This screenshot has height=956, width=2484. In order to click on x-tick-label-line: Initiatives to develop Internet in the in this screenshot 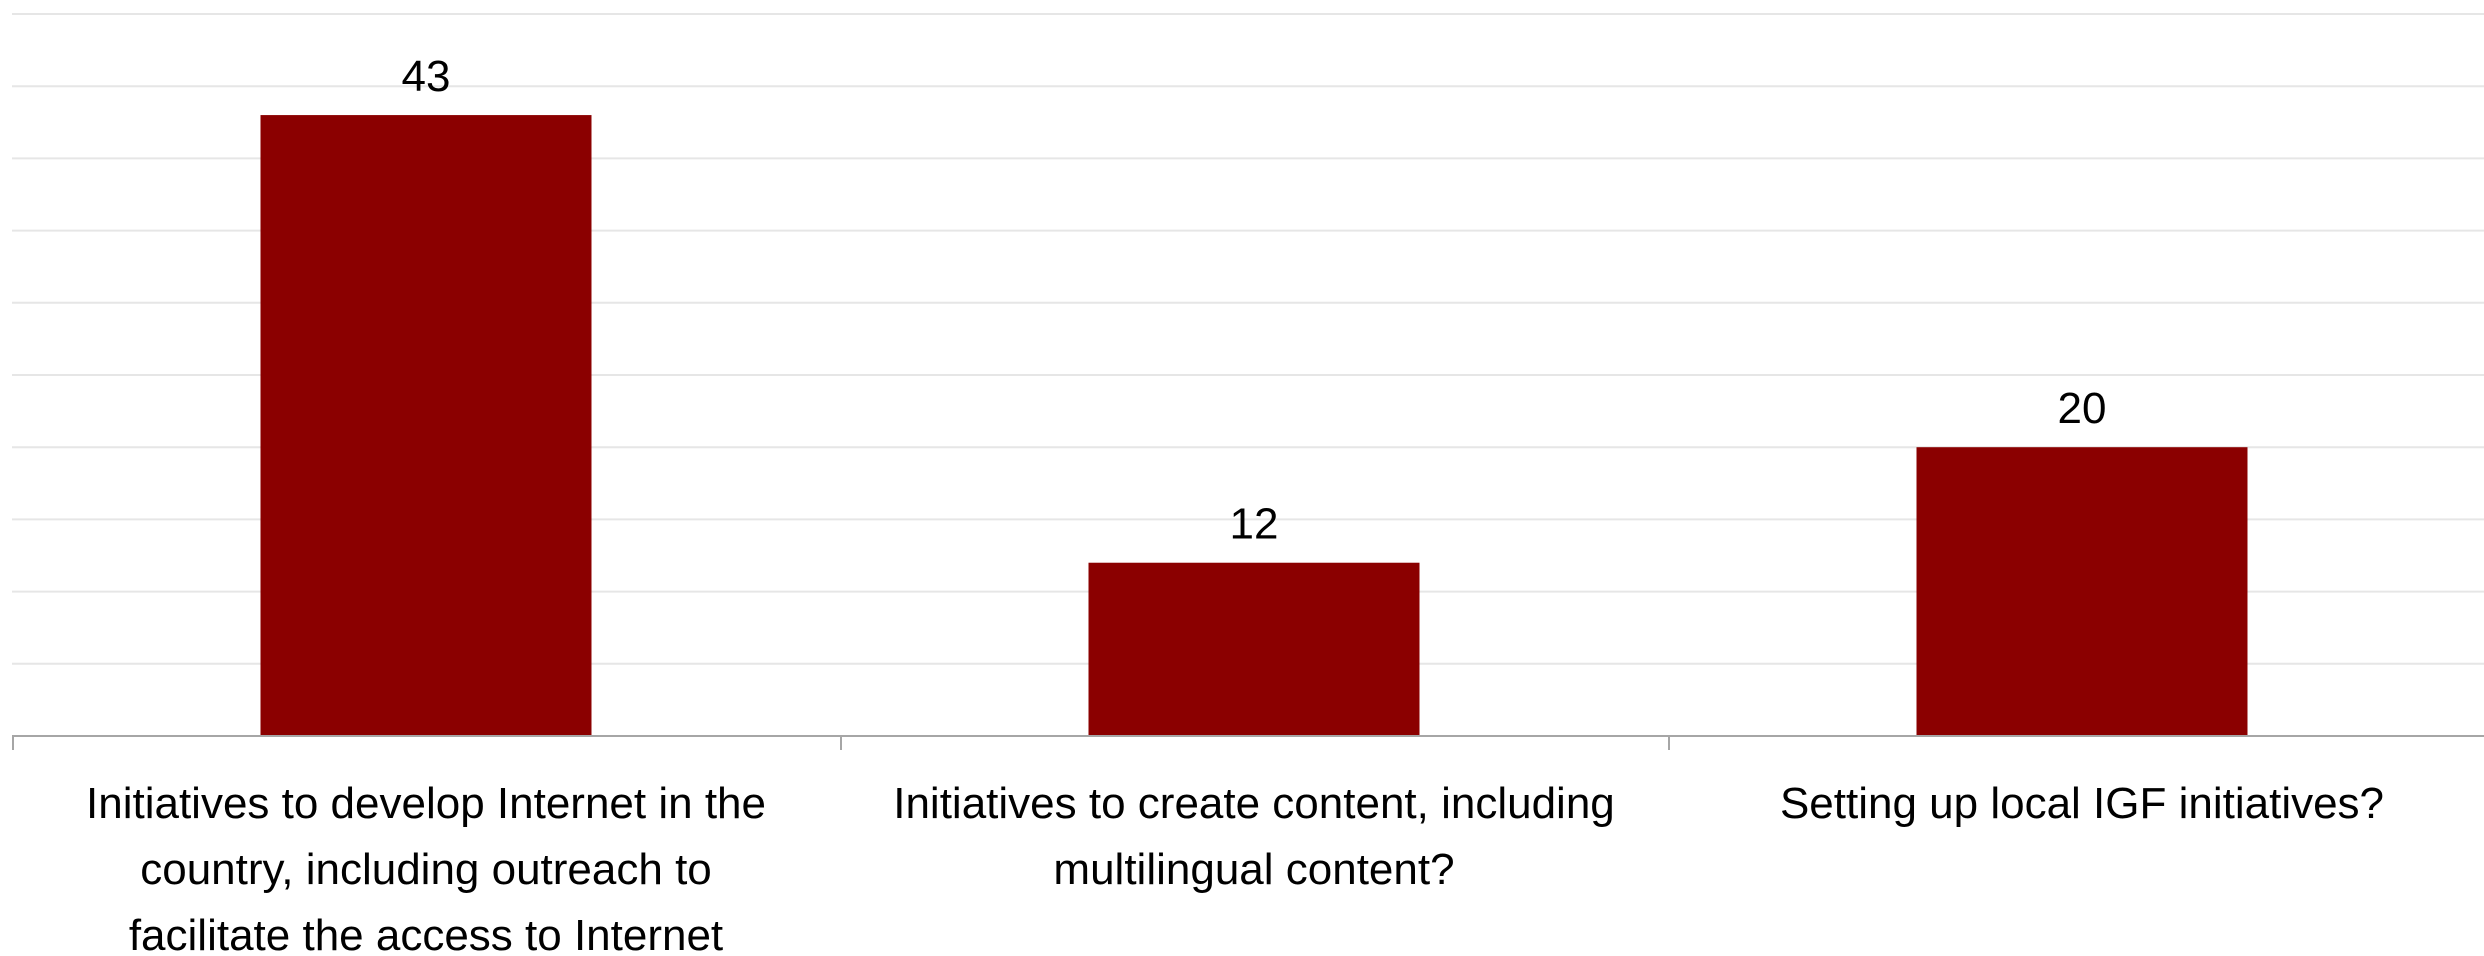, I will do `click(426, 803)`.